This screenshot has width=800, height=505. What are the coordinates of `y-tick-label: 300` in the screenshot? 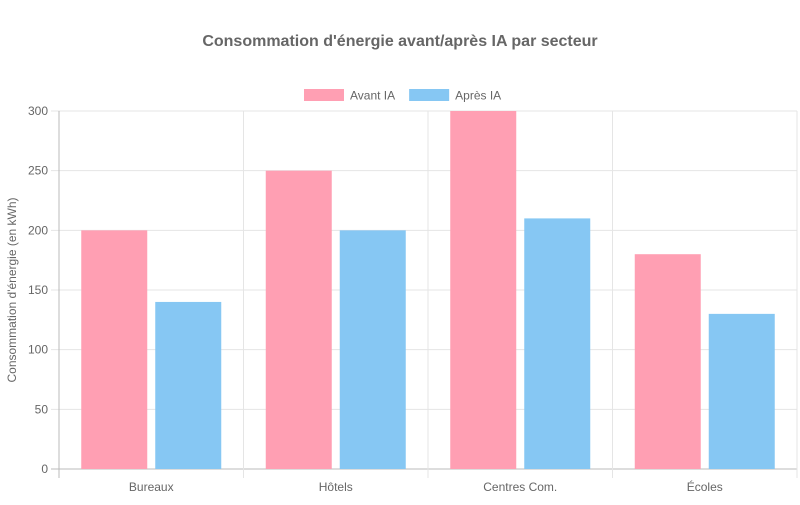 It's located at (38, 111).